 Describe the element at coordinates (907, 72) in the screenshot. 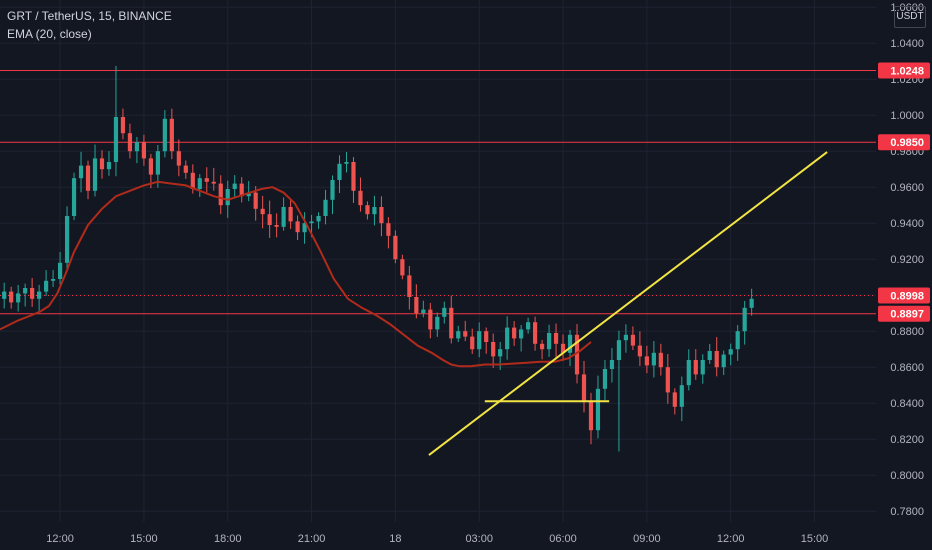

I see `price-level-label: 1.0248` at that location.